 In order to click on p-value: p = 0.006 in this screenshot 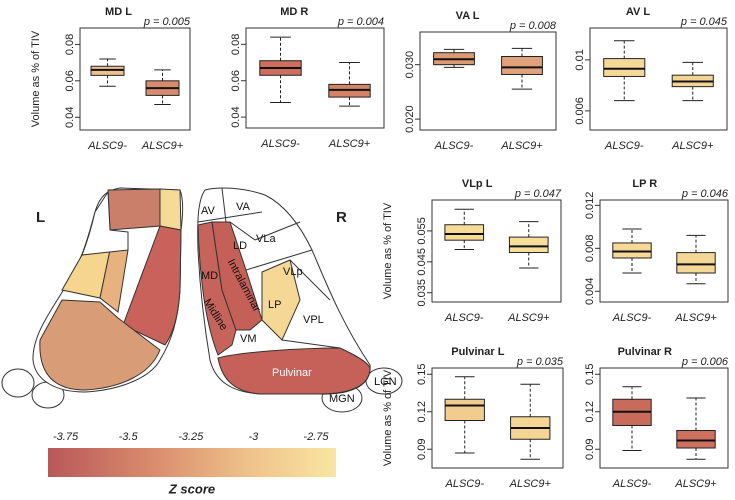, I will do `click(705, 362)`.